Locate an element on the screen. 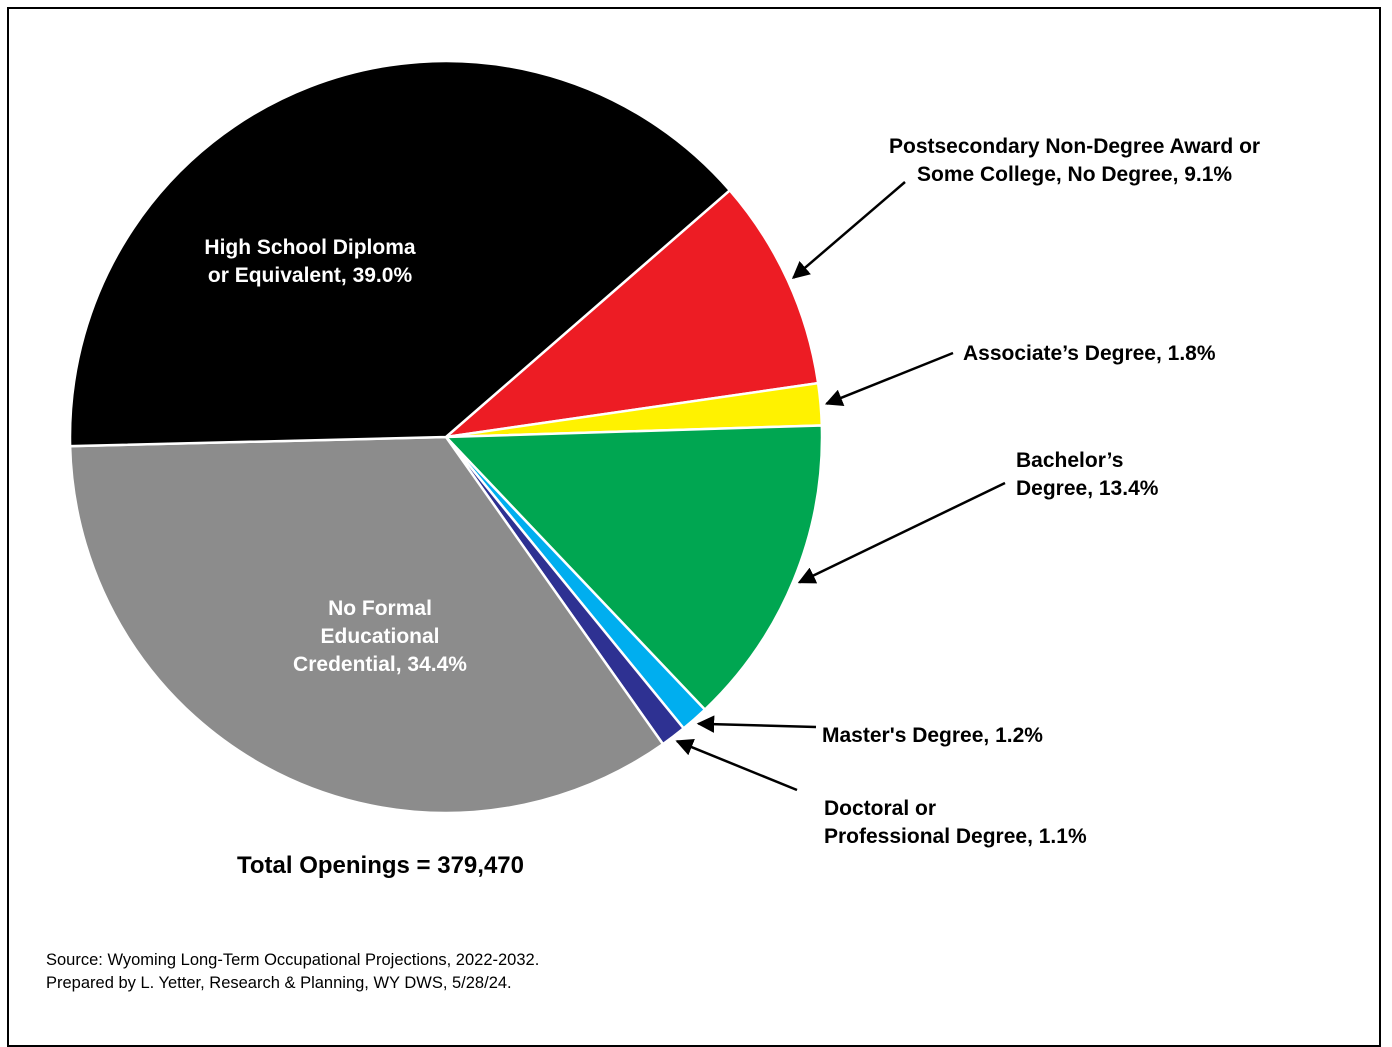 Image resolution: width=1392 pixels, height=1047 pixels. label-no-formal: No Formal Educational Credential, 34.4% is located at coordinates (380, 636).